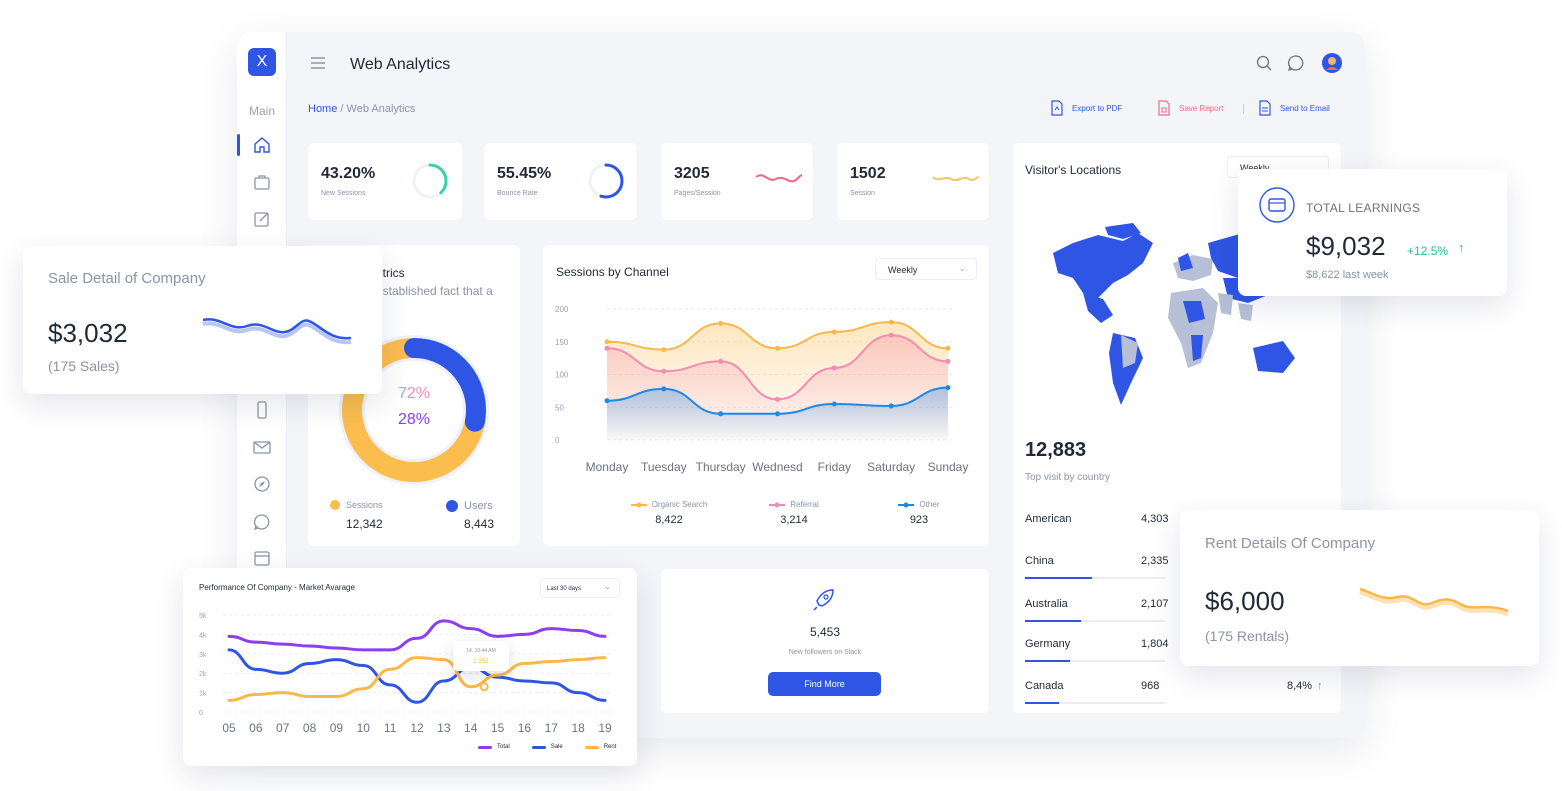  Describe the element at coordinates (1332, 63) in the screenshot. I see `avatar` at that location.